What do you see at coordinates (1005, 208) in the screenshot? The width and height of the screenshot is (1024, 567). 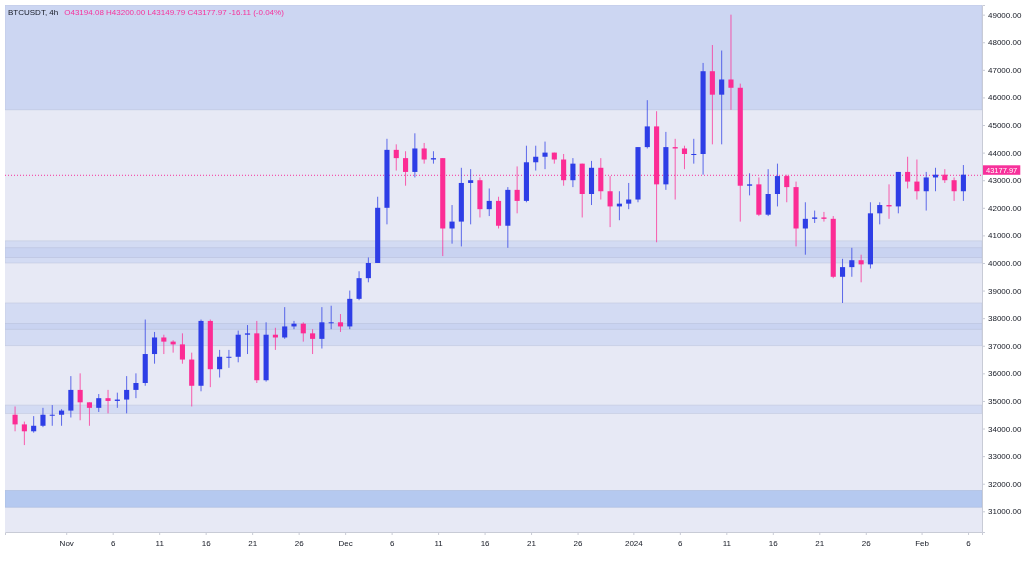 I see `y-tick-label: 42000.00` at bounding box center [1005, 208].